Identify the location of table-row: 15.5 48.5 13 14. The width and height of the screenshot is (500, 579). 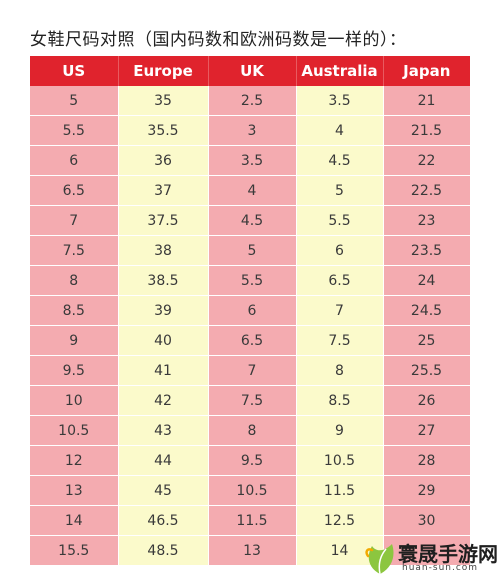
(250, 550).